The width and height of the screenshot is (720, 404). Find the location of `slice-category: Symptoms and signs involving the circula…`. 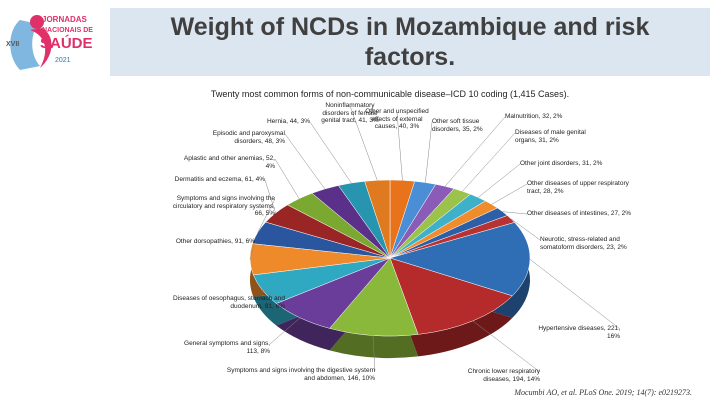

slice-category: Symptoms and signs involving the circula… is located at coordinates (223, 202).